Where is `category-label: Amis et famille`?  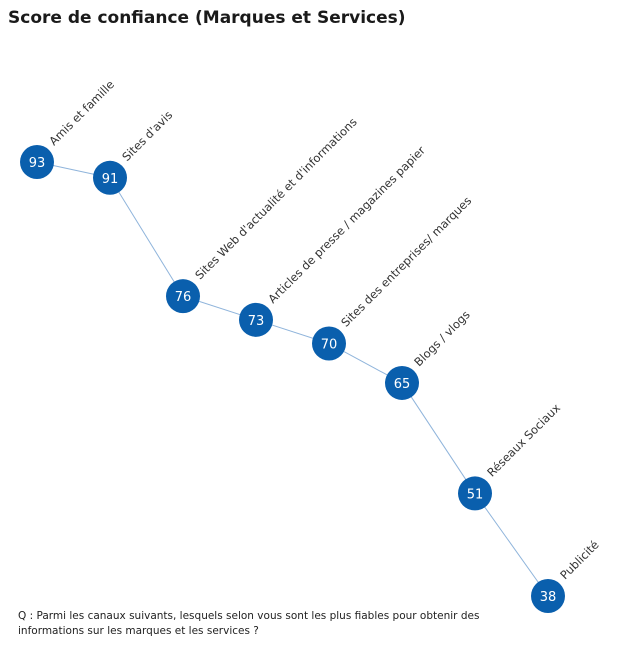
category-label: Amis et famille is located at coordinates (81, 112).